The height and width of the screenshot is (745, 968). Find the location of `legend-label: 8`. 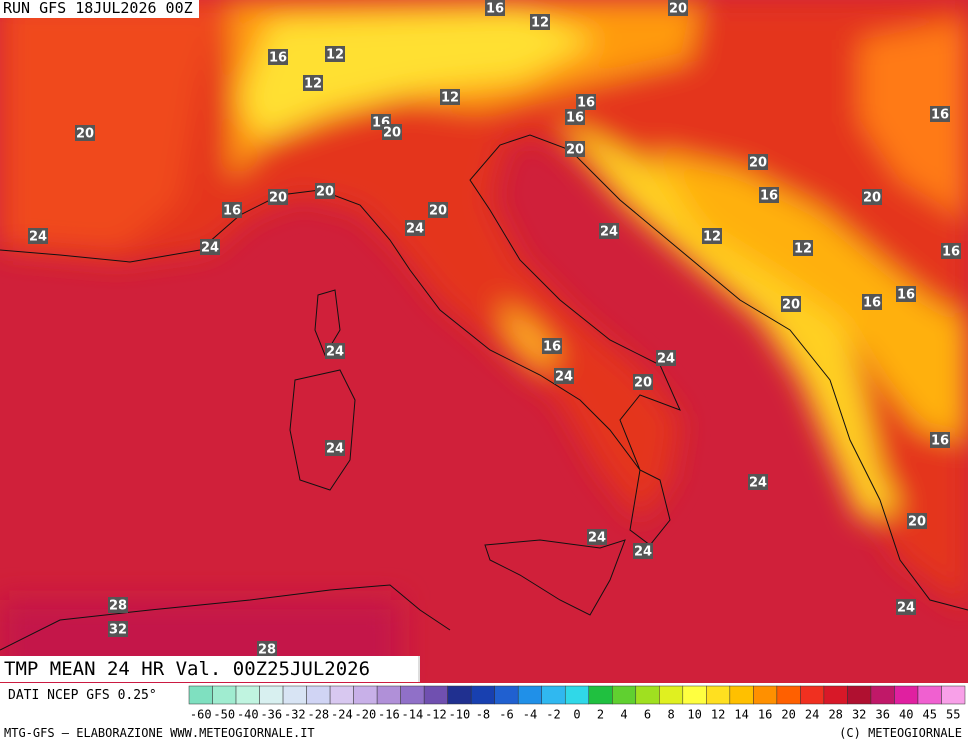

legend-label: 8 is located at coordinates (670, 715).